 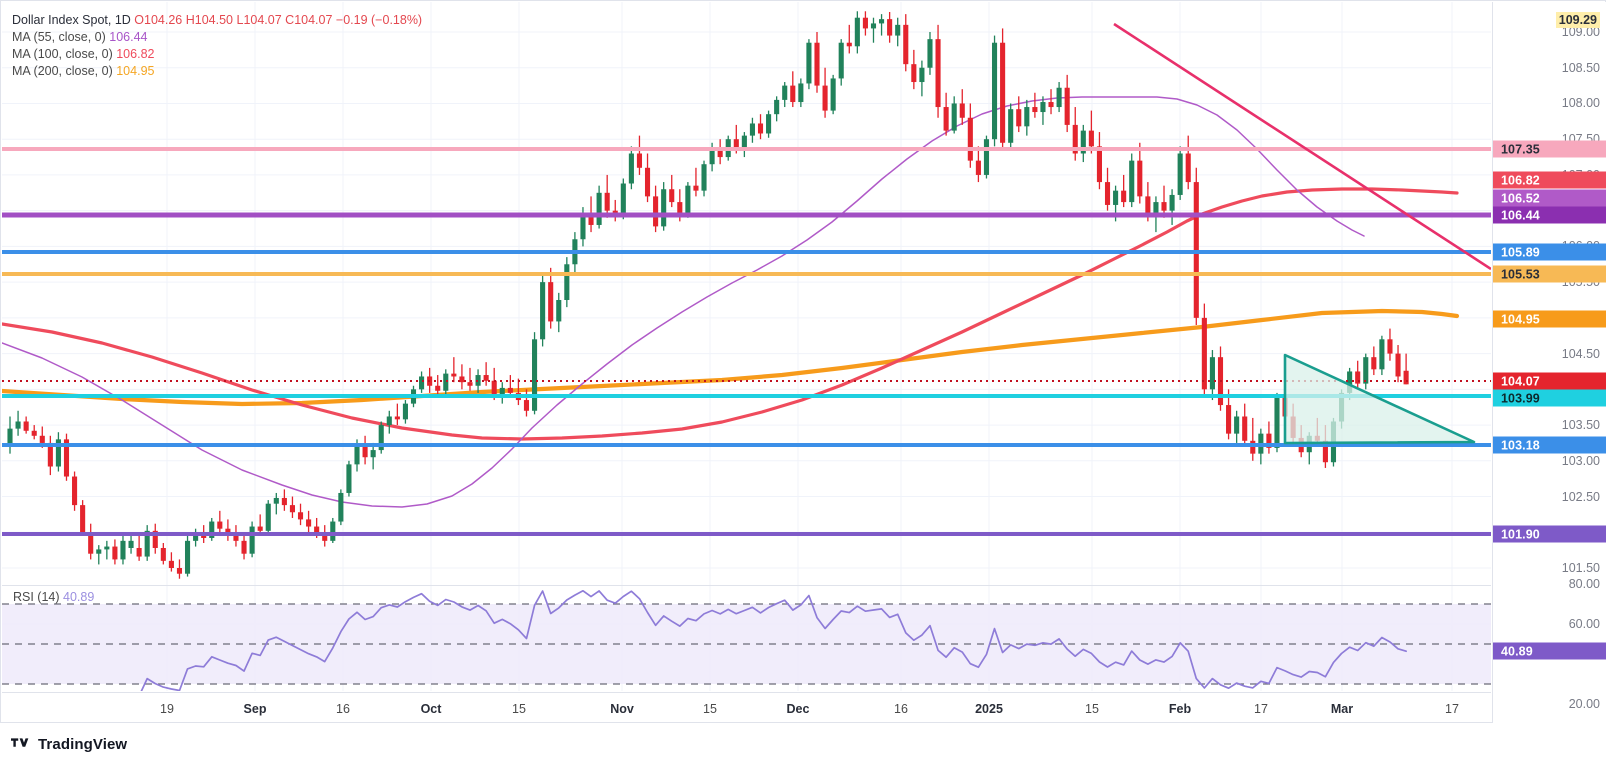 What do you see at coordinates (71, 20) in the screenshot?
I see `symbol-title: Dollar Index Spot, 1D` at bounding box center [71, 20].